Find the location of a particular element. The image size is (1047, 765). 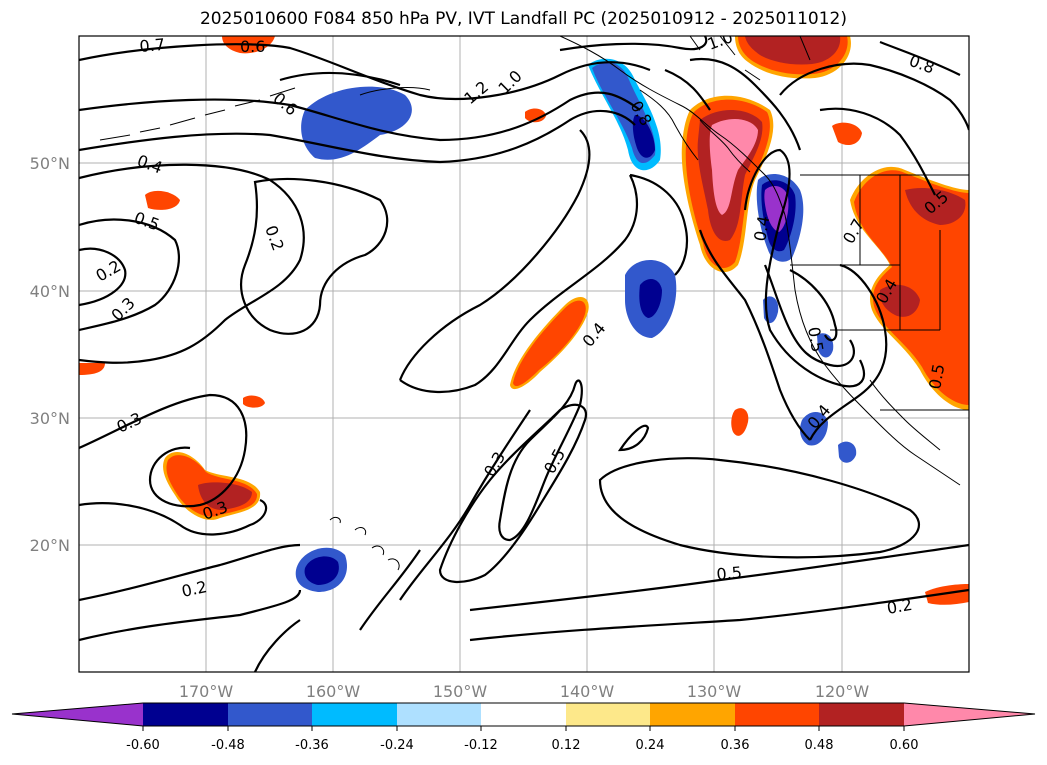

positive-shading-gulf-small is located at coordinates (535, 115).